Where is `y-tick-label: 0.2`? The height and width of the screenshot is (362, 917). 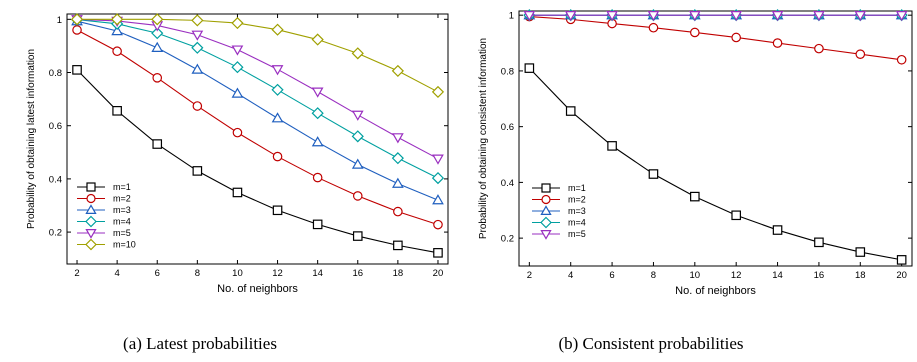
y-tick-label: 0.2 is located at coordinates (507, 239).